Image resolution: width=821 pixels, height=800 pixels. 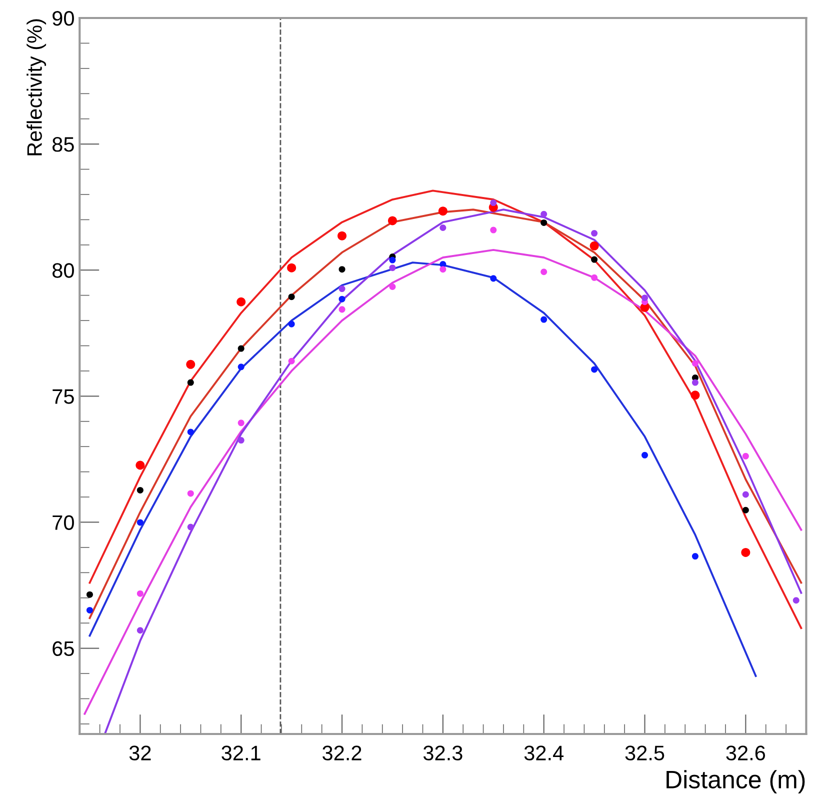 I want to click on x-tick-label: 32.1, so click(x=241, y=753).